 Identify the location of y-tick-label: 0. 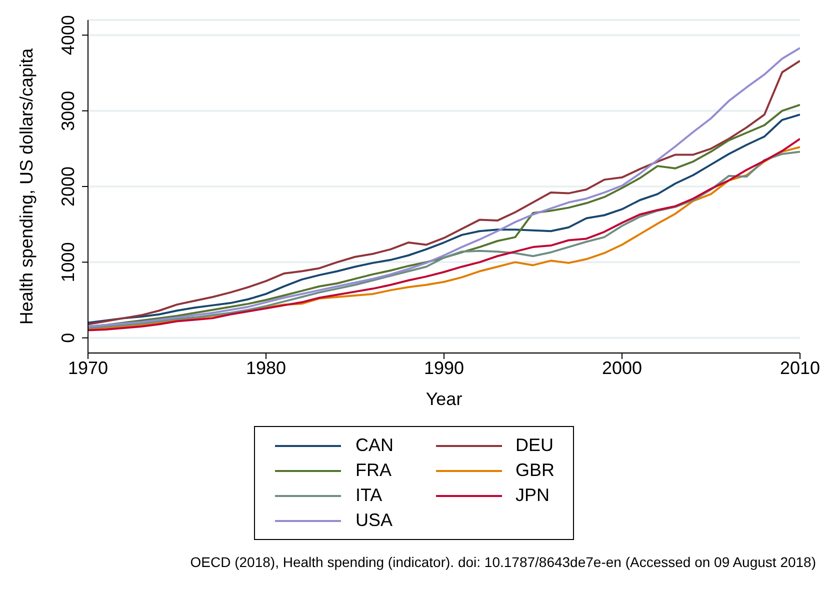
(68, 337).